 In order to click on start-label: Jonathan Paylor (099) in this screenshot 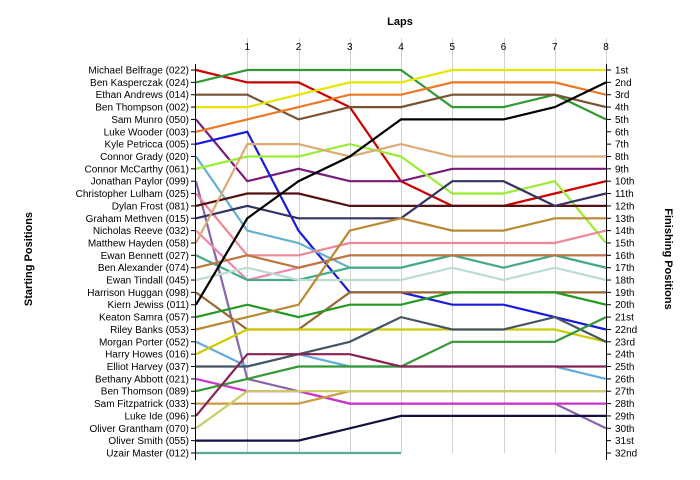, I will do `click(140, 182)`.